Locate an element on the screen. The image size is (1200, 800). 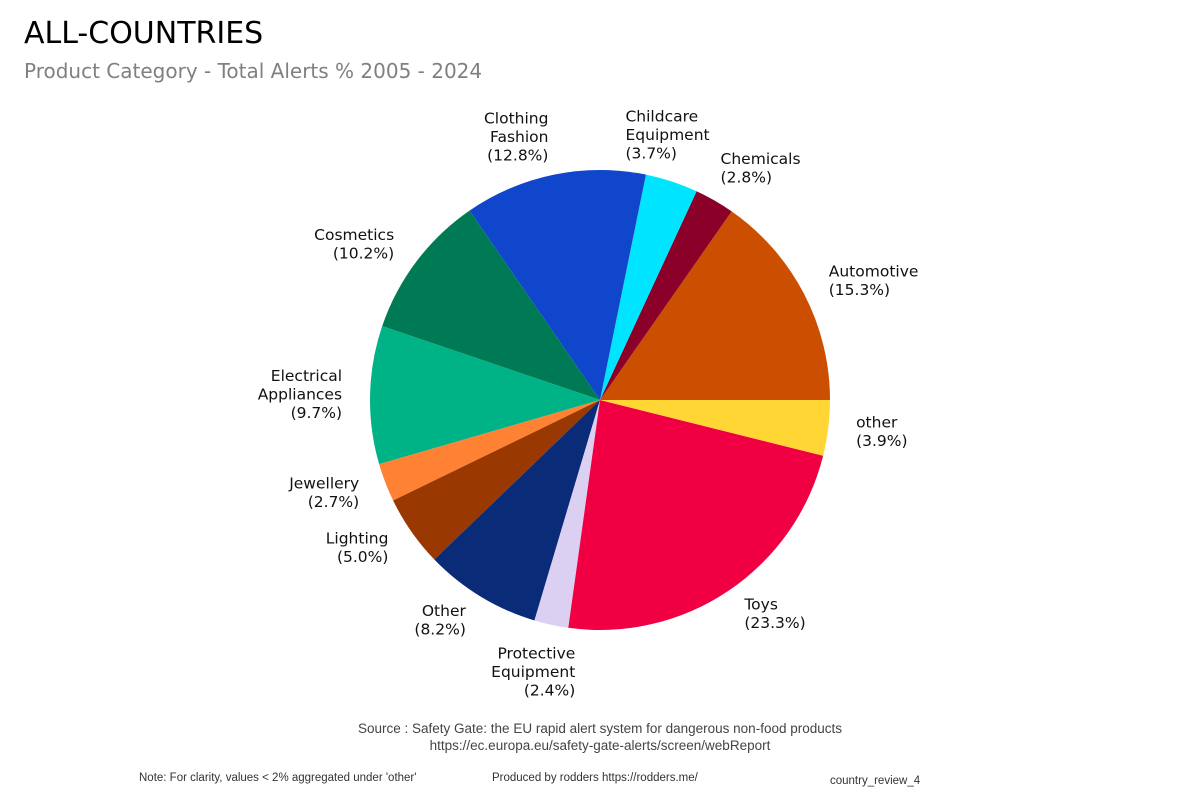
slice-name-label: Chemicals is located at coordinates (761, 159).